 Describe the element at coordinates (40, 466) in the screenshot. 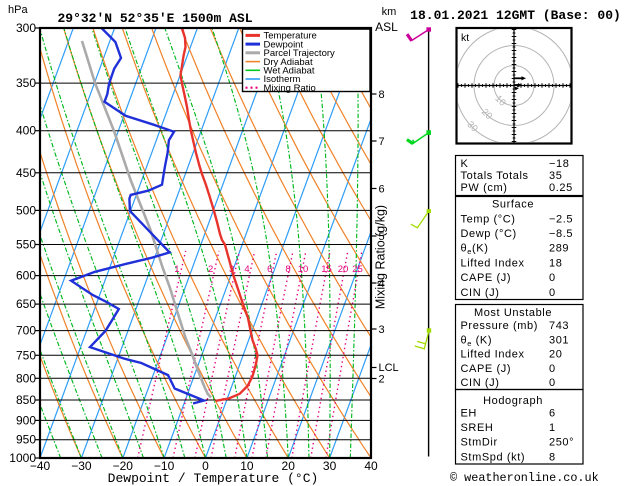

I see `svg-text: −40` at that location.